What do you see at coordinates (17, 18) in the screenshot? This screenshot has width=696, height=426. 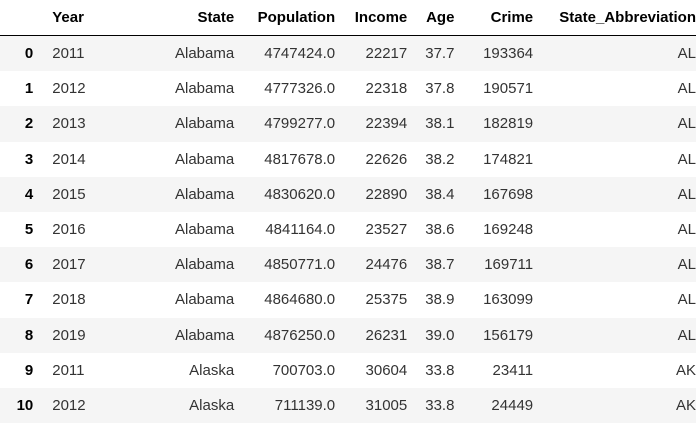 I see `index-header` at bounding box center [17, 18].